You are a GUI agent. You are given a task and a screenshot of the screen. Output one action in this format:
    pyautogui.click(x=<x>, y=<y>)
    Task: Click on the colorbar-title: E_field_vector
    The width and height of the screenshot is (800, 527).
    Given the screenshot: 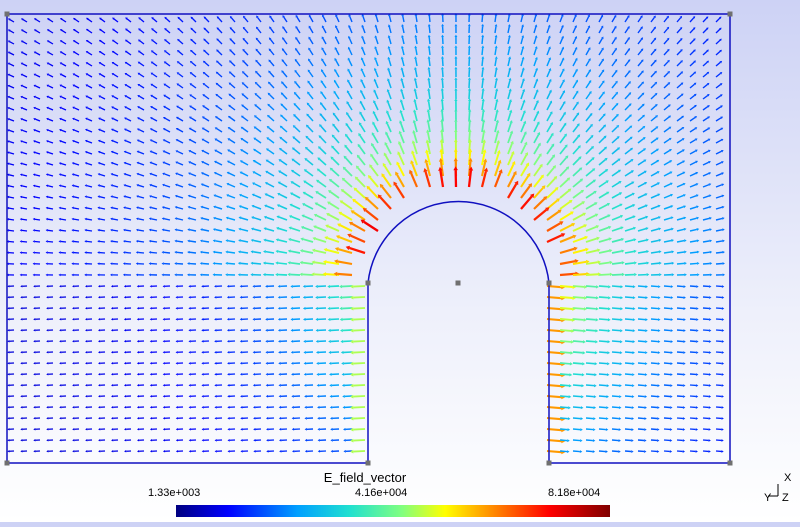 What is the action you would take?
    pyautogui.click(x=365, y=477)
    